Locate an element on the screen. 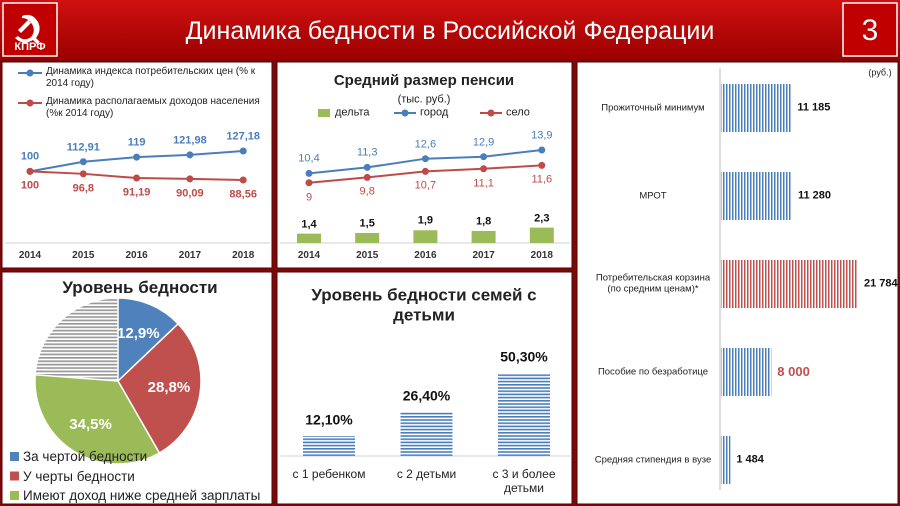  page-number: 3 is located at coordinates (870, 30).